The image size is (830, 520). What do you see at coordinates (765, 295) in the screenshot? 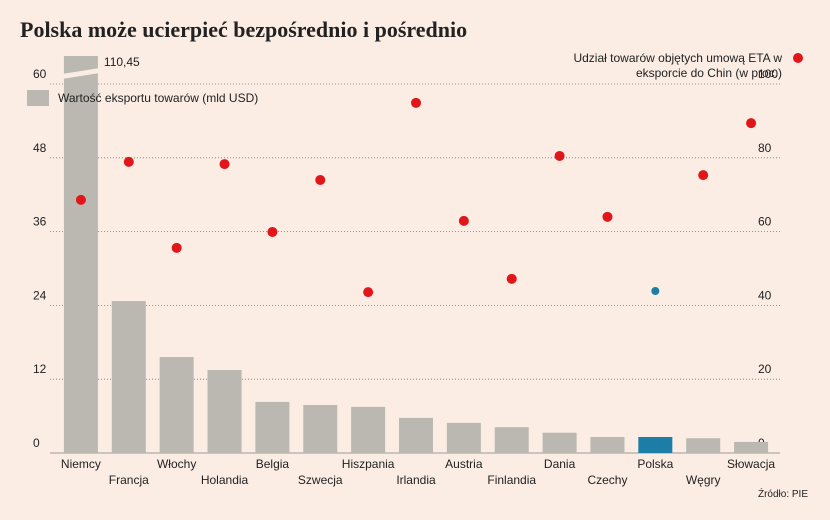
I see `y2-tick-label: 40` at bounding box center [765, 295].